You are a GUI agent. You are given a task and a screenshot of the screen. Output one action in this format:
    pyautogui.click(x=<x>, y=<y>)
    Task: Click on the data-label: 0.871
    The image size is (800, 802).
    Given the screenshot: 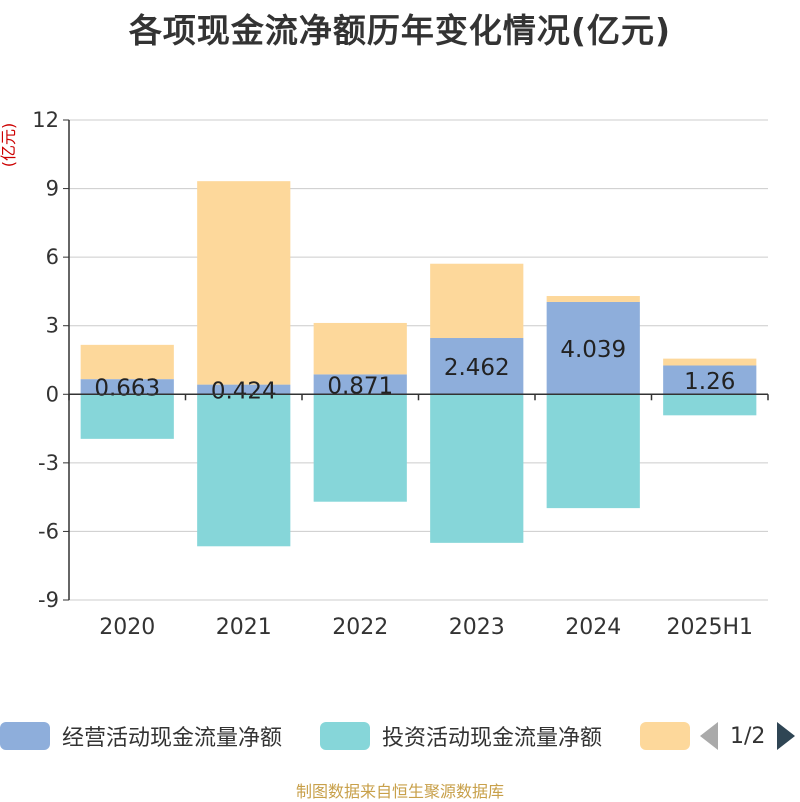 What is the action you would take?
    pyautogui.click(x=360, y=386)
    